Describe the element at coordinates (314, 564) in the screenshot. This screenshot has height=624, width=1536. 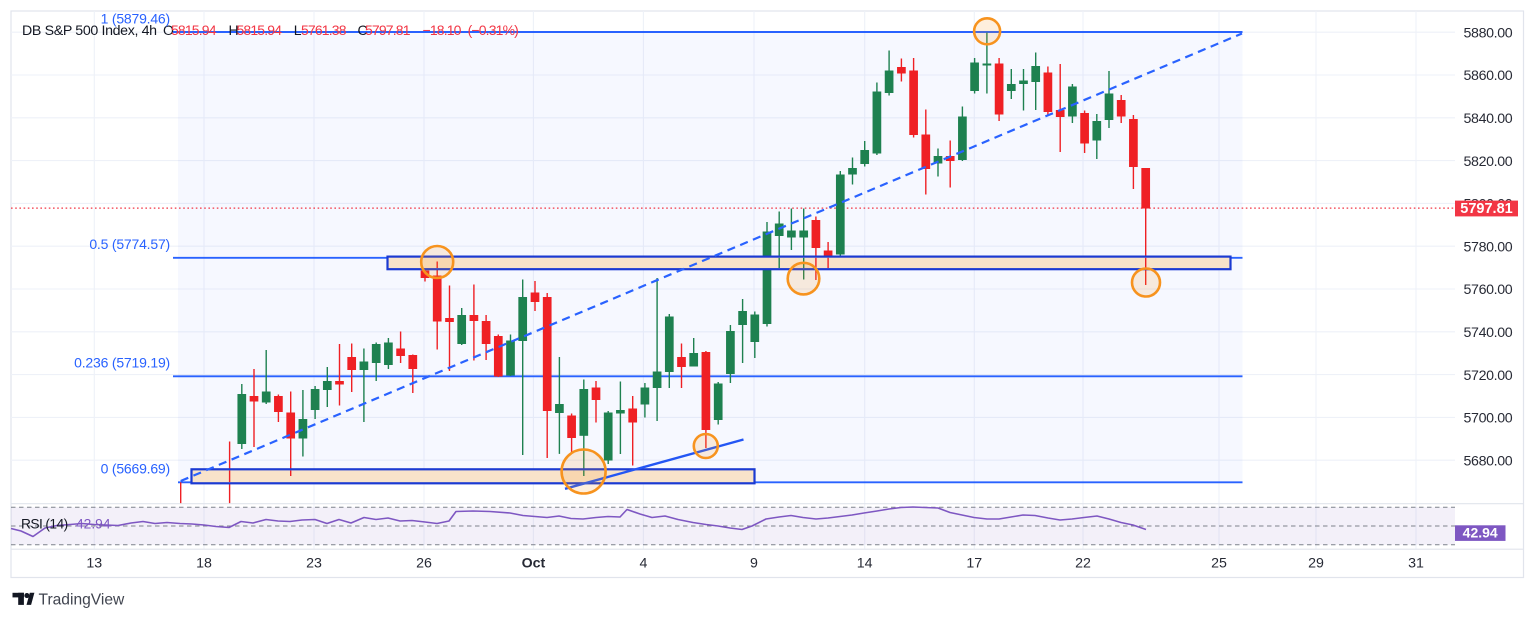
I see `svg-text: 23` at that location.